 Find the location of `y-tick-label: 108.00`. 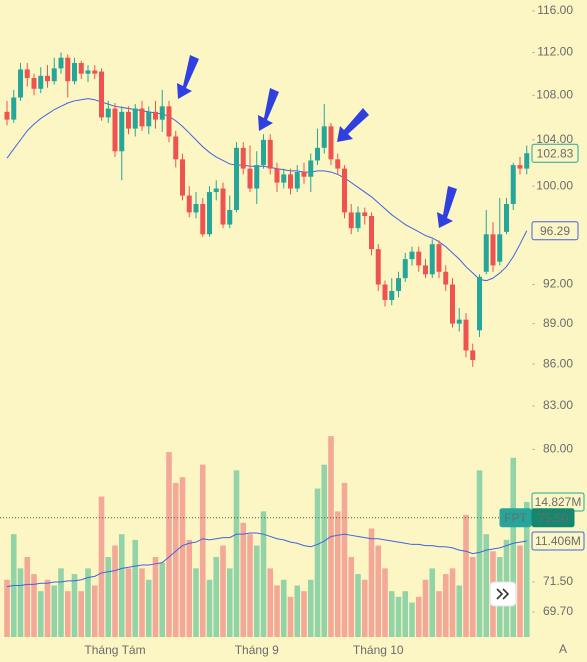

y-tick-label: 108.00 is located at coordinates (554, 95).